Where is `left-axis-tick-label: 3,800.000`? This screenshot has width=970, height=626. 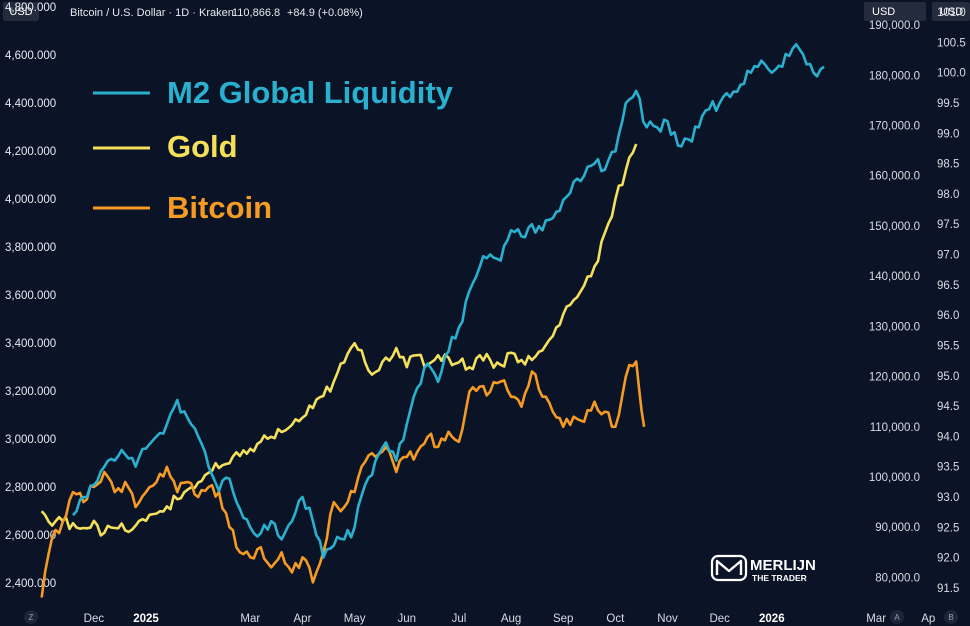
left-axis-tick-label: 3,800.000 is located at coordinates (30, 248).